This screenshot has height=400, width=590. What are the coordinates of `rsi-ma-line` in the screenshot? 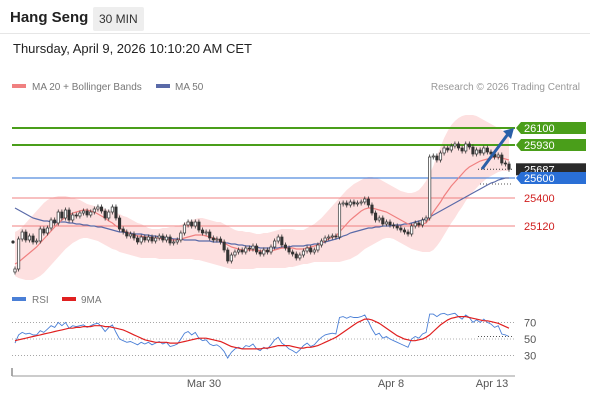 It's located at (262, 333).